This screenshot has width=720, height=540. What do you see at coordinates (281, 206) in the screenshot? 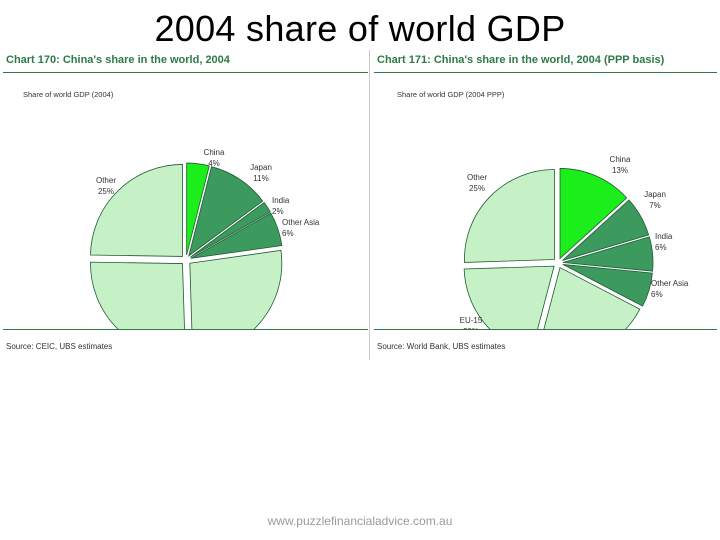
I see `pie-label-india-left: India 2%` at bounding box center [281, 206].